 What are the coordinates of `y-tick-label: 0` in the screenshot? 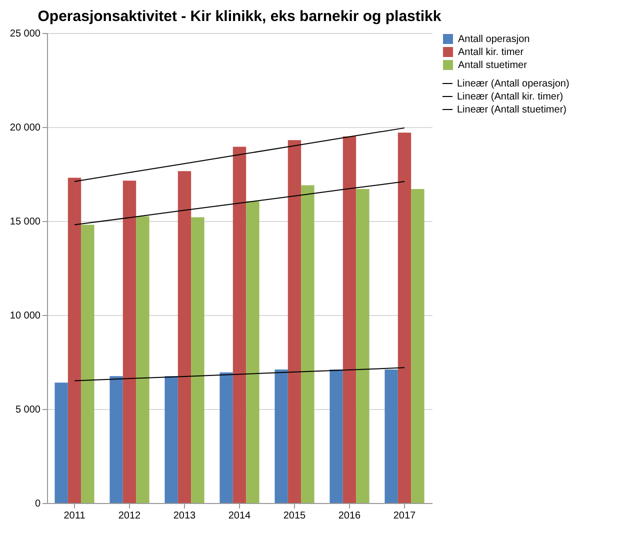 It's located at (37, 504).